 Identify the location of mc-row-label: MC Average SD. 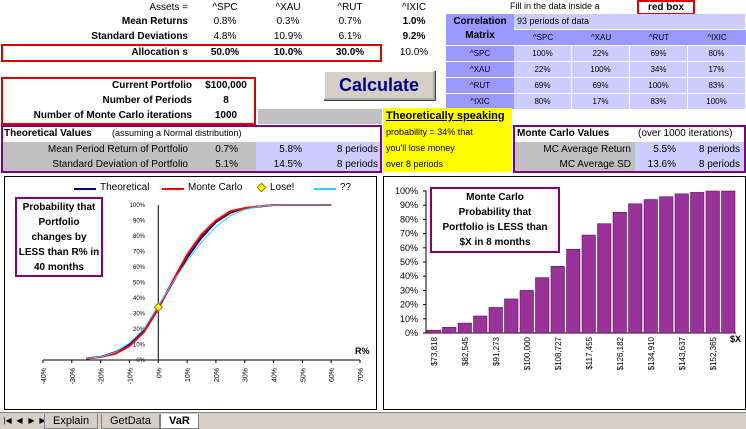
(595, 164).